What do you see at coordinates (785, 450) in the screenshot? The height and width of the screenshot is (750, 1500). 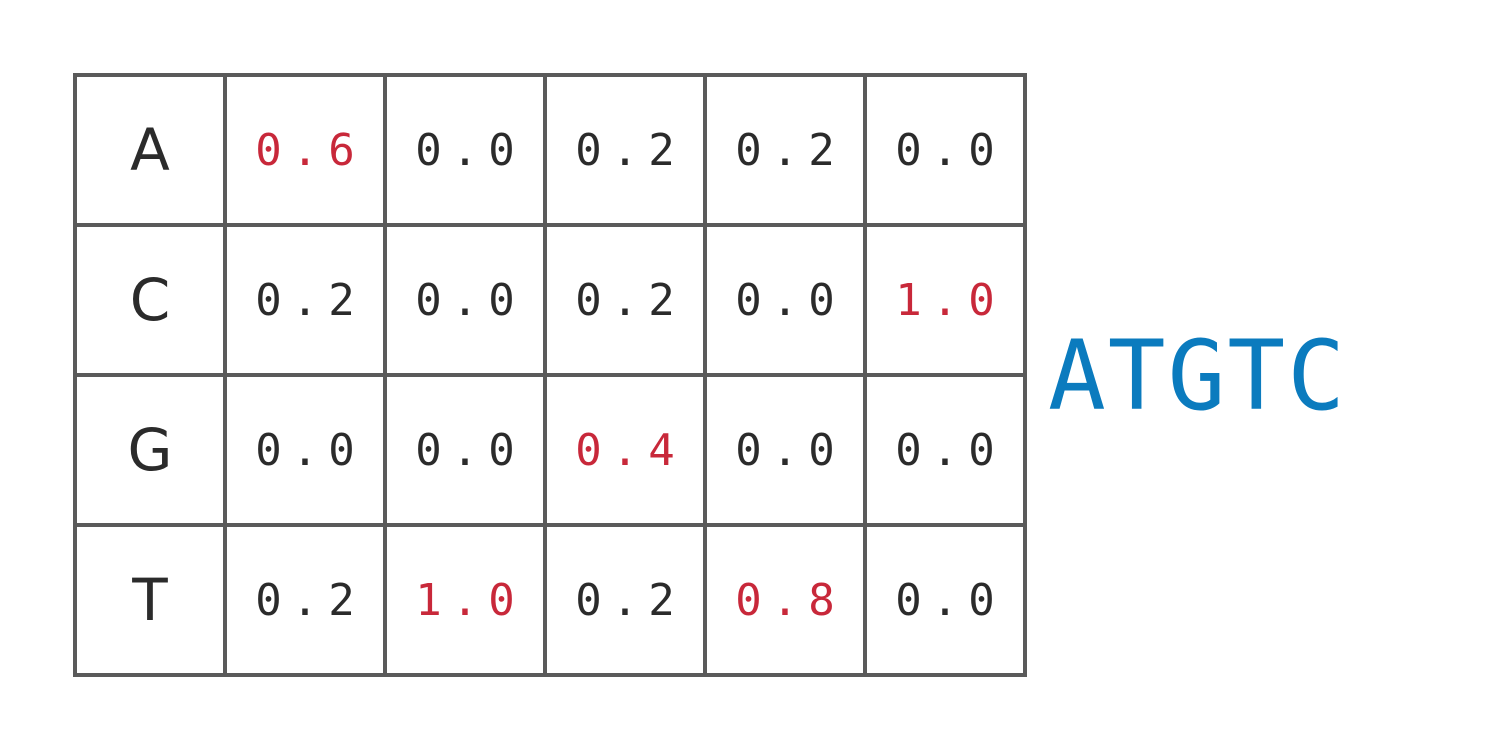 I see `cell-g-4: 0.0` at bounding box center [785, 450].